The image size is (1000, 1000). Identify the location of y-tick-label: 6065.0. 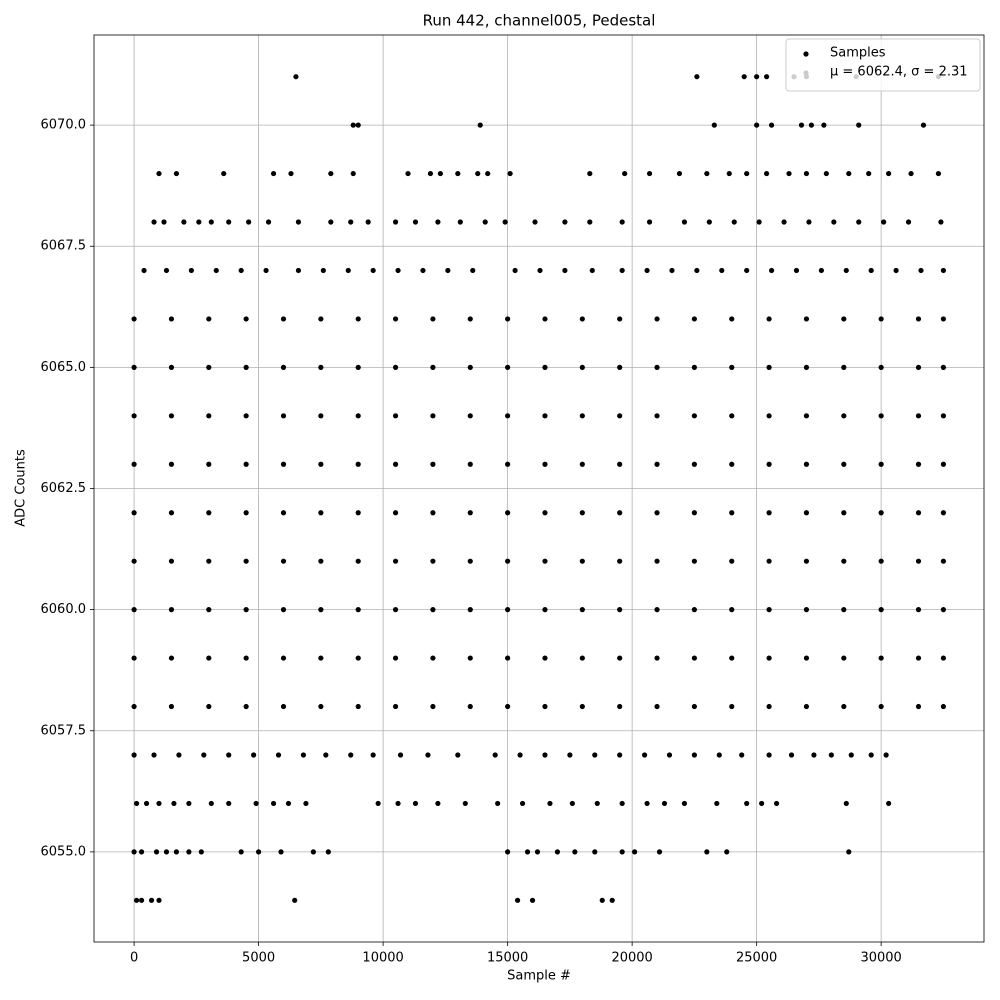
(64, 367).